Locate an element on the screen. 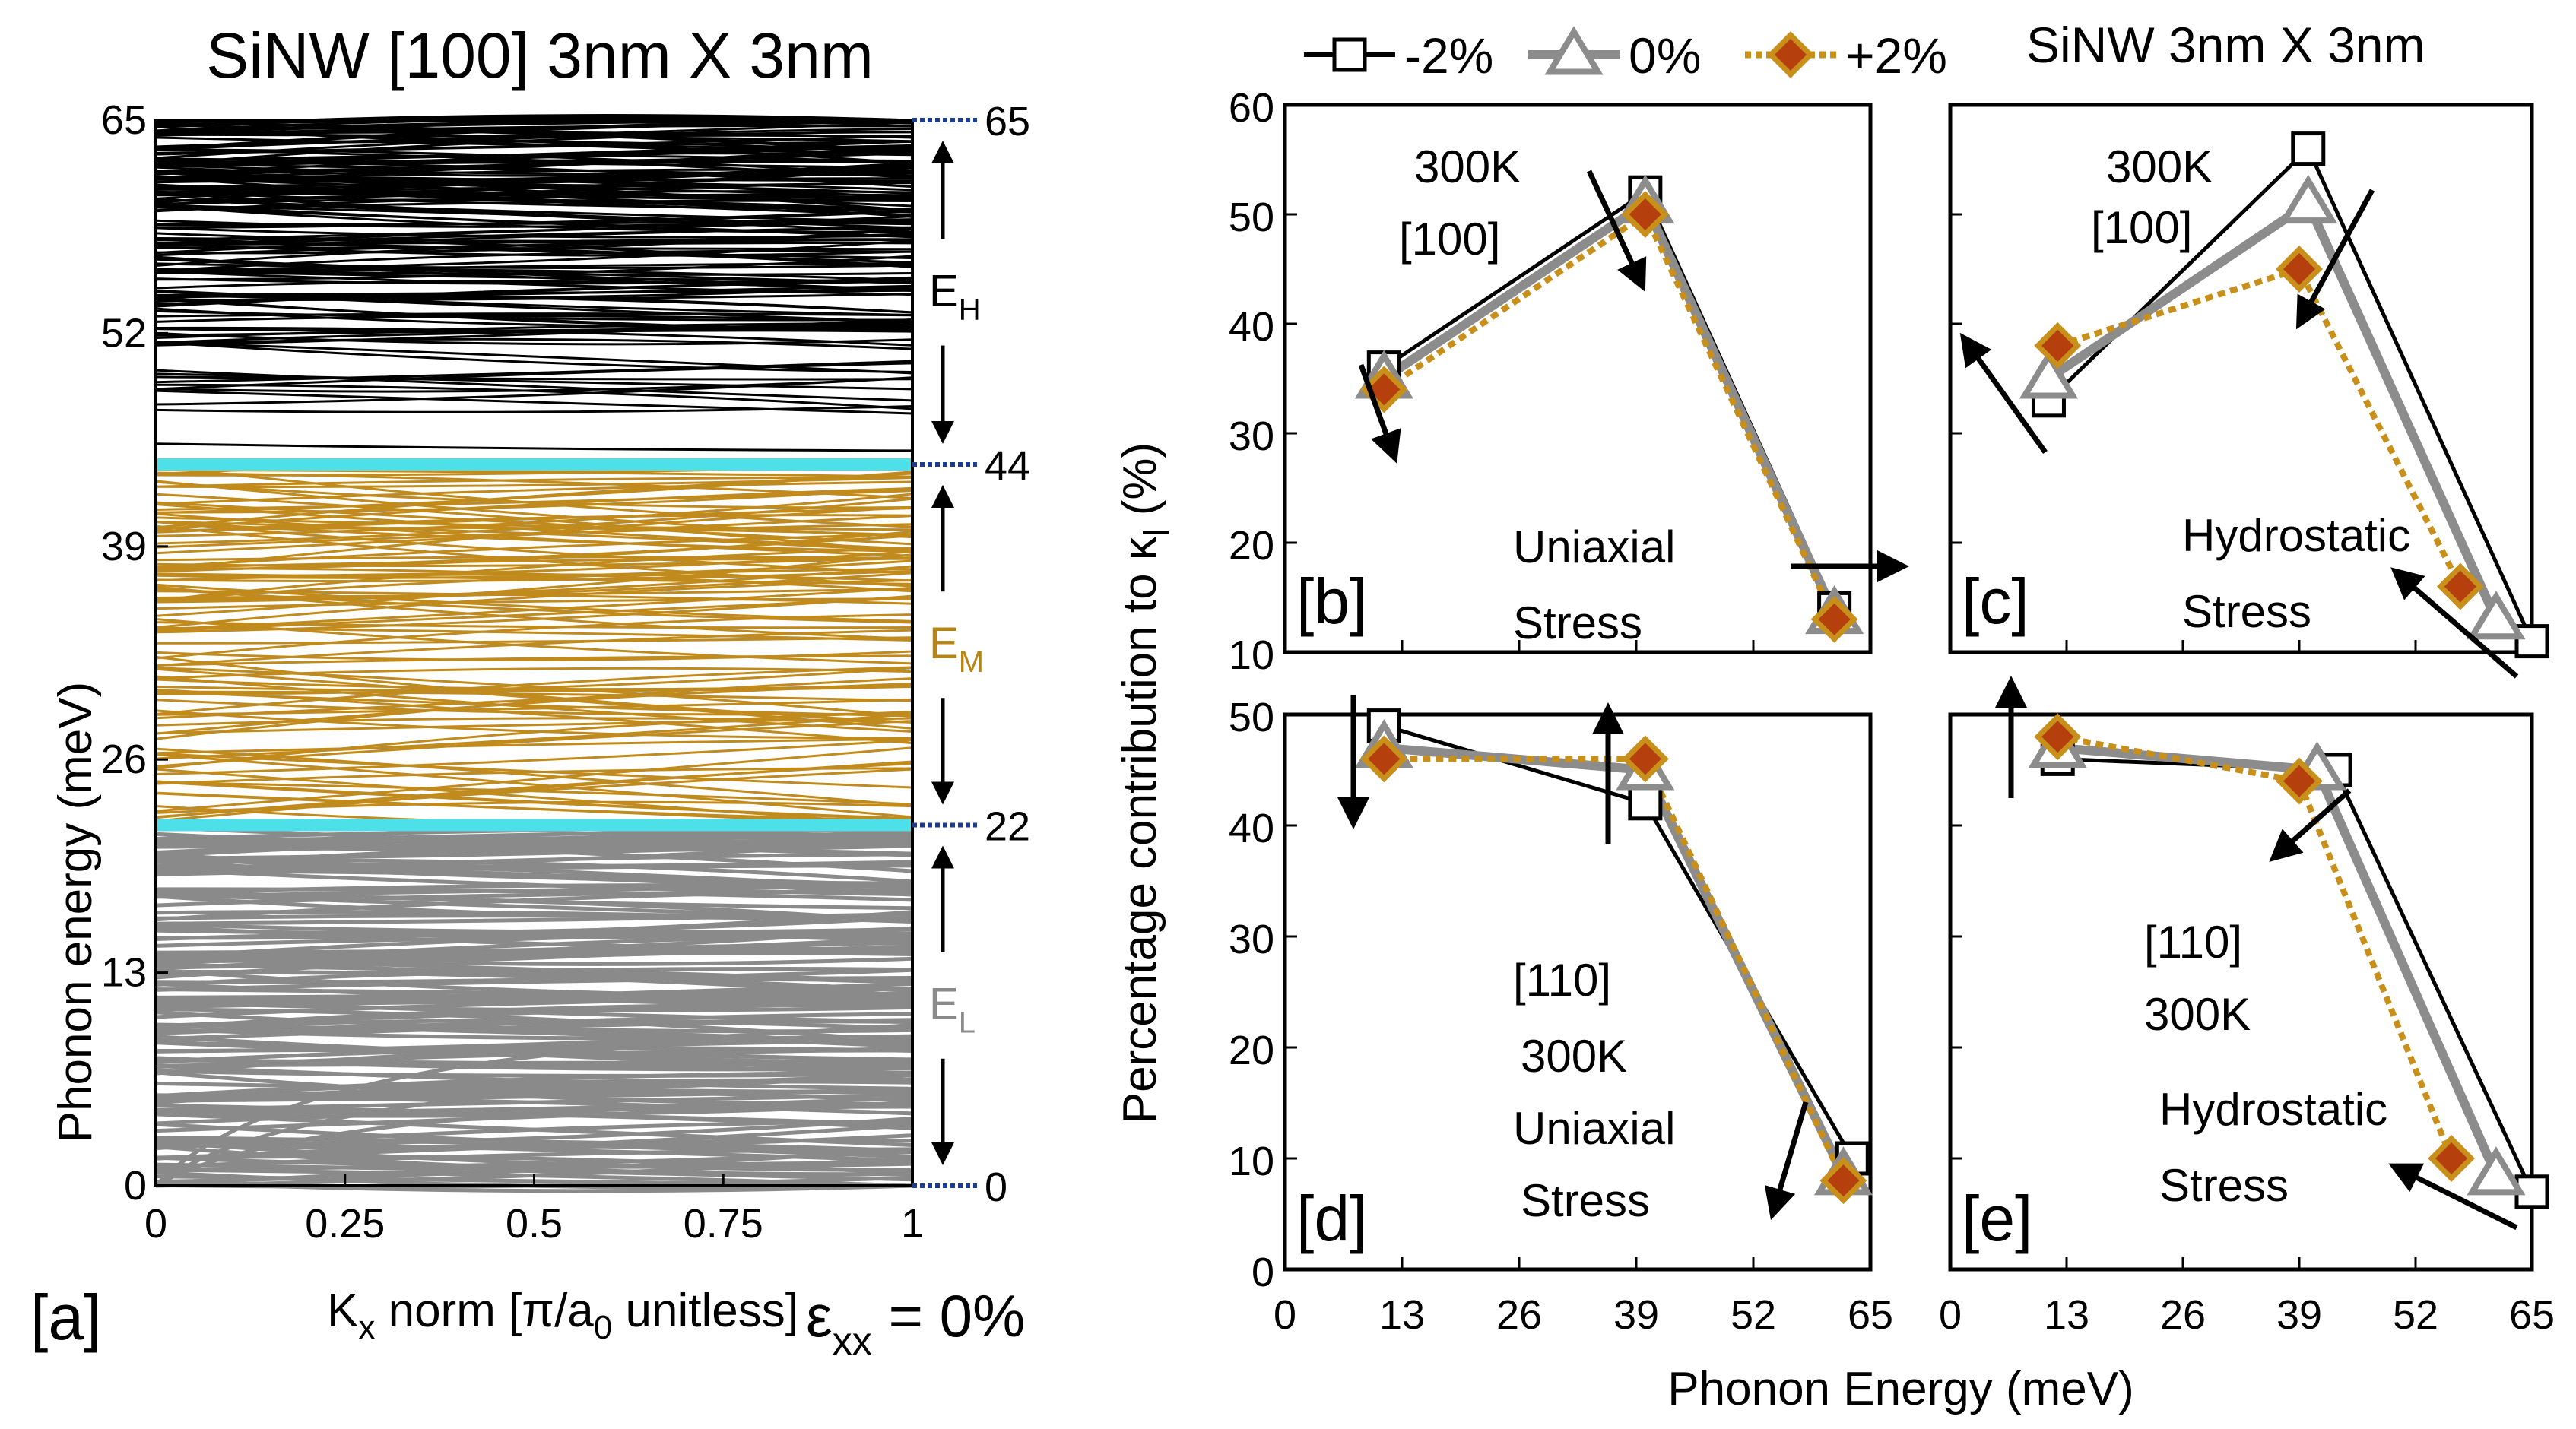  x-tick-label: 39 is located at coordinates (1636, 1315).